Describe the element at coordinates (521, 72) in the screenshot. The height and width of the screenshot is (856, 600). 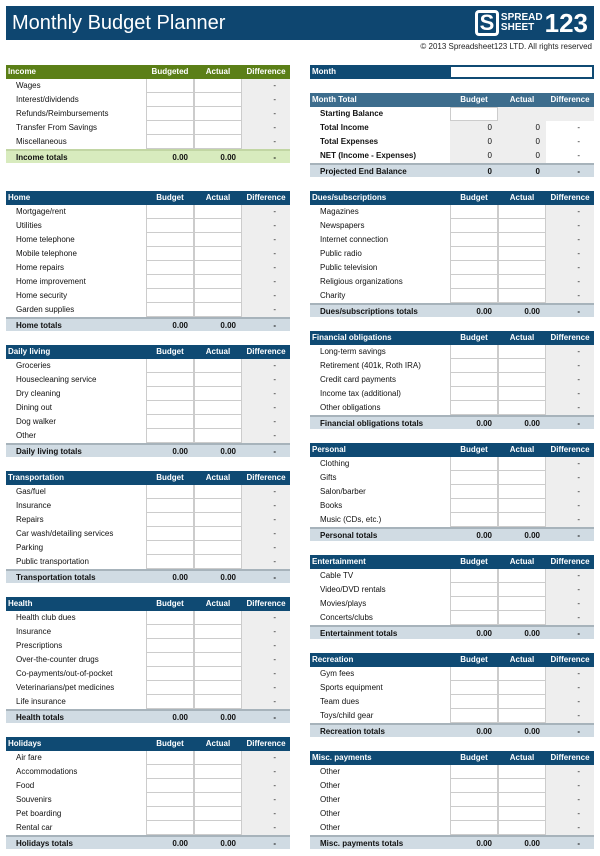
I see `month-input` at that location.